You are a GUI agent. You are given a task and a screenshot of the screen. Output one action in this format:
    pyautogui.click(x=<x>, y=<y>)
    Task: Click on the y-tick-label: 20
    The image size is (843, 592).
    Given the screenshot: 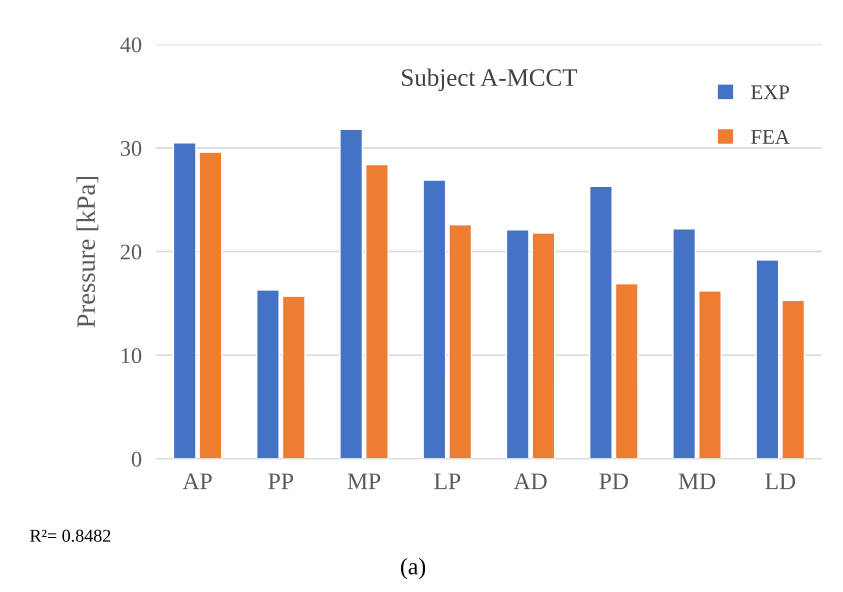 What is the action you would take?
    pyautogui.click(x=131, y=252)
    